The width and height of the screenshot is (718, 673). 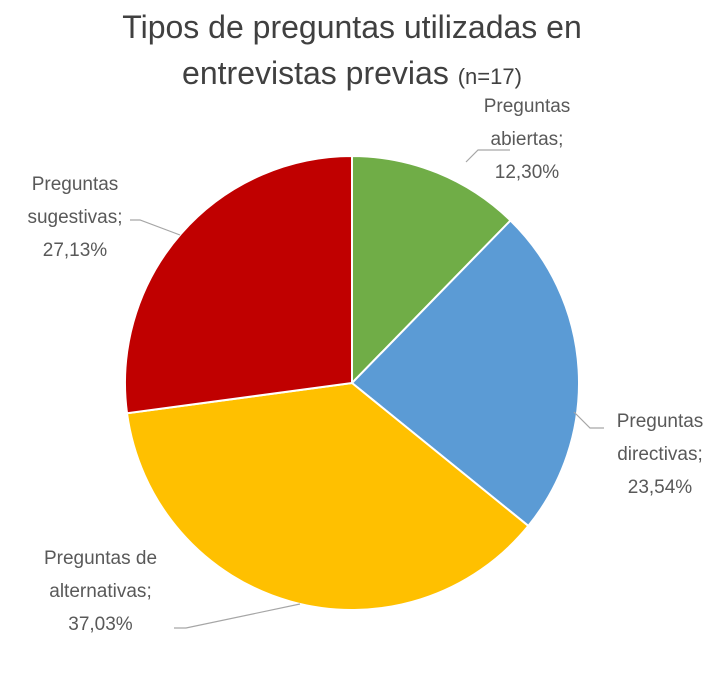 I want to click on data-label: Preguntas de alternativas; 37,03%, so click(x=100, y=591).